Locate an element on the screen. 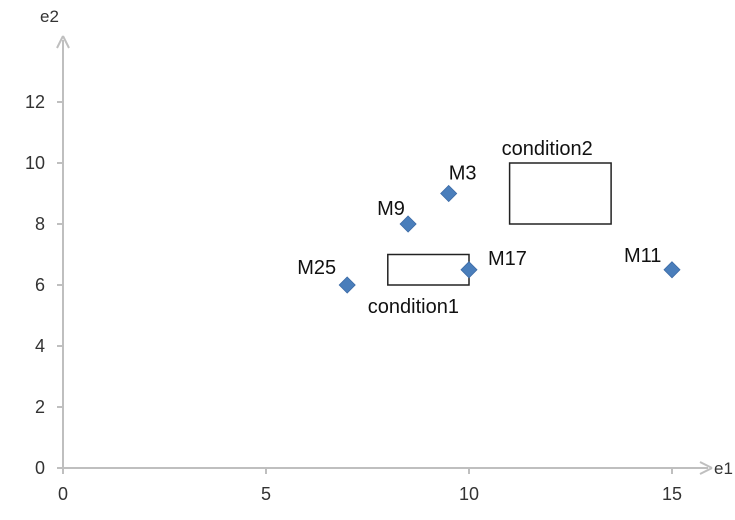 This screenshot has height=520, width=735. x-tick-label: 0 is located at coordinates (63, 494).